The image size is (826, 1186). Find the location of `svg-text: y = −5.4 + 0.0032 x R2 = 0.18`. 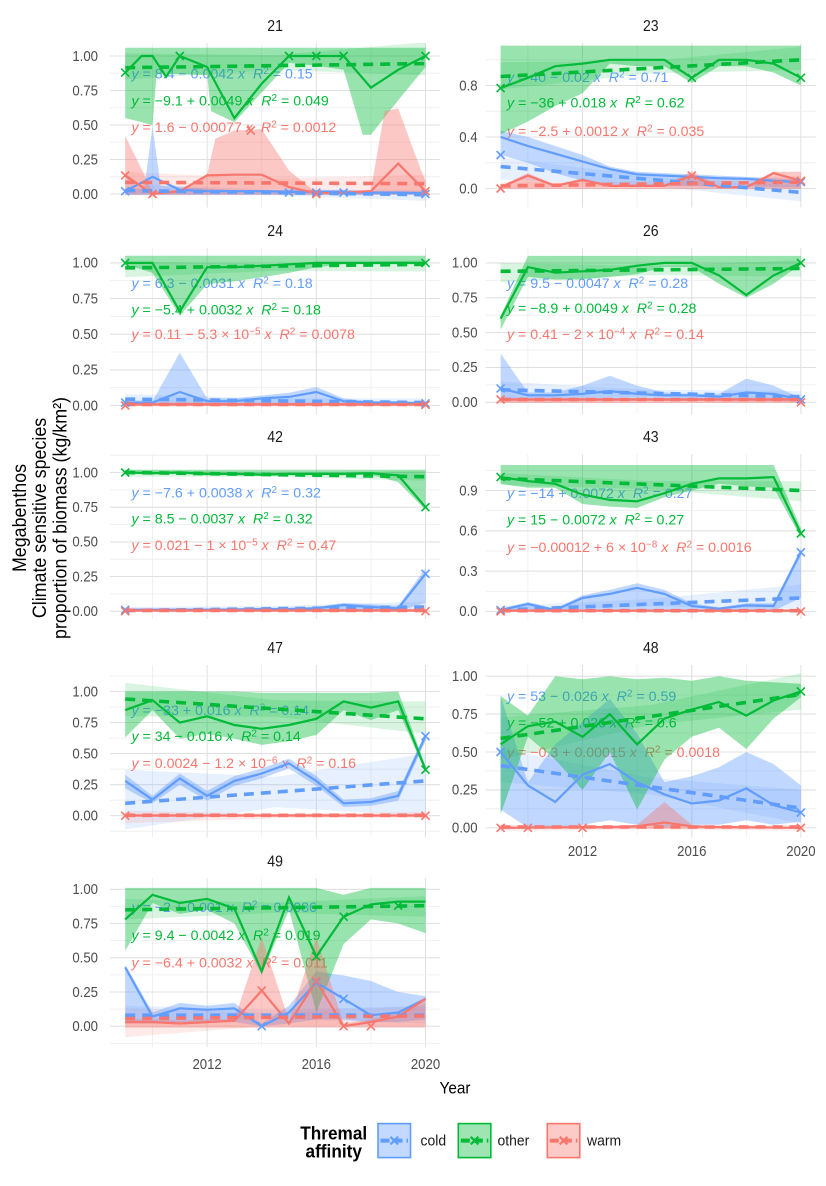

svg-text: y = −5.4 + 0.0032 x R2 = 0.18 is located at coordinates (226, 310).